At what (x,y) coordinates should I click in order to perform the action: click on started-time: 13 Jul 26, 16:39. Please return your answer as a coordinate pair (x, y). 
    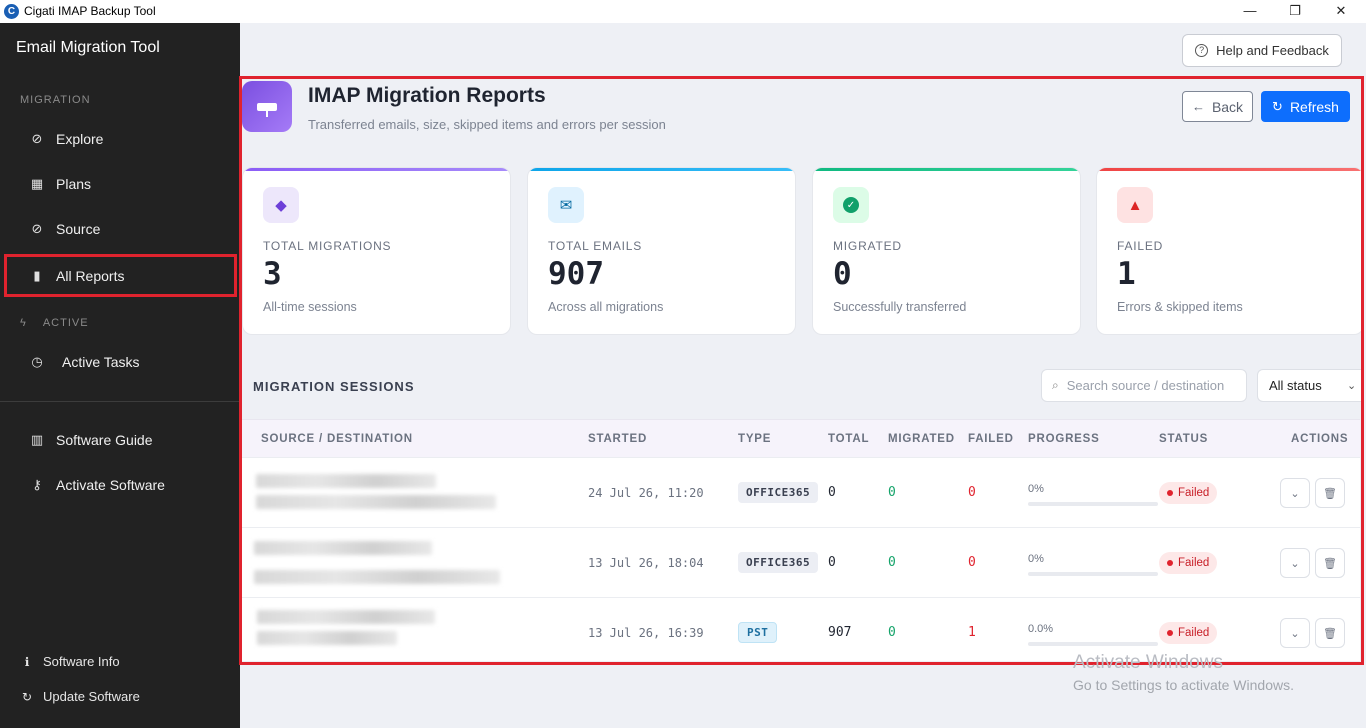
    Looking at the image, I should click on (646, 633).